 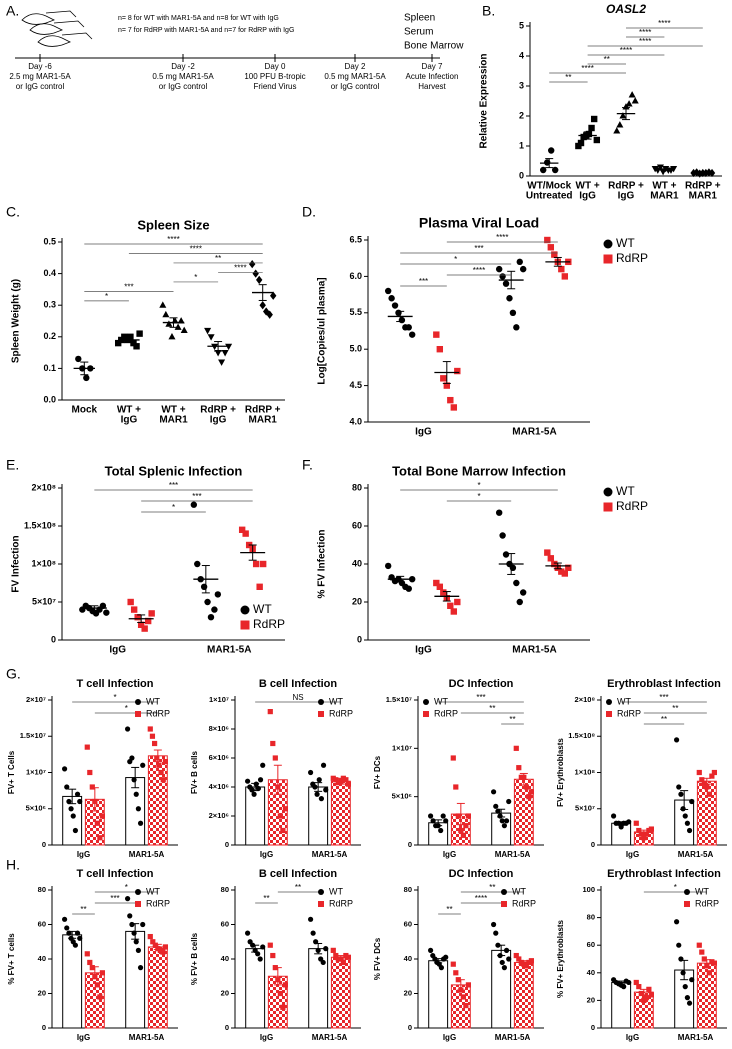 What do you see at coordinates (410, 844) in the screenshot?
I see `y-tick-label: 0` at bounding box center [410, 844].